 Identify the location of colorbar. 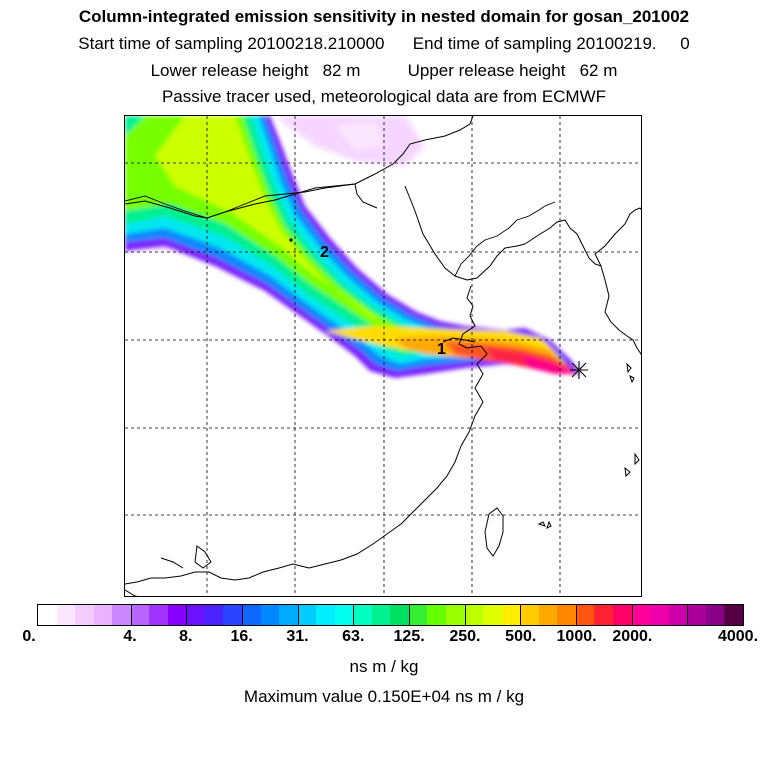
(390, 615).